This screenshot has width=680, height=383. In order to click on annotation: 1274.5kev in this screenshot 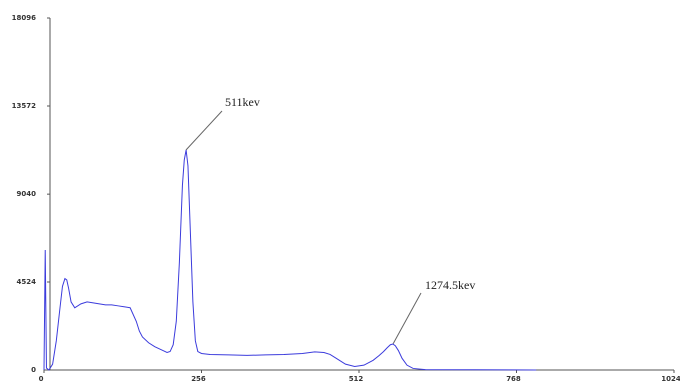, I will do `click(450, 285)`.